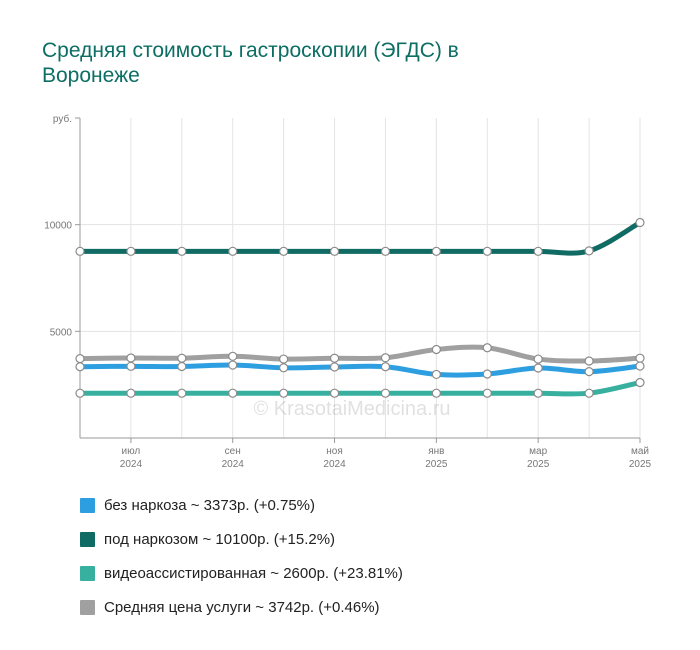  What do you see at coordinates (360, 370) in the screenshot?
I see `series-2-line` at bounding box center [360, 370].